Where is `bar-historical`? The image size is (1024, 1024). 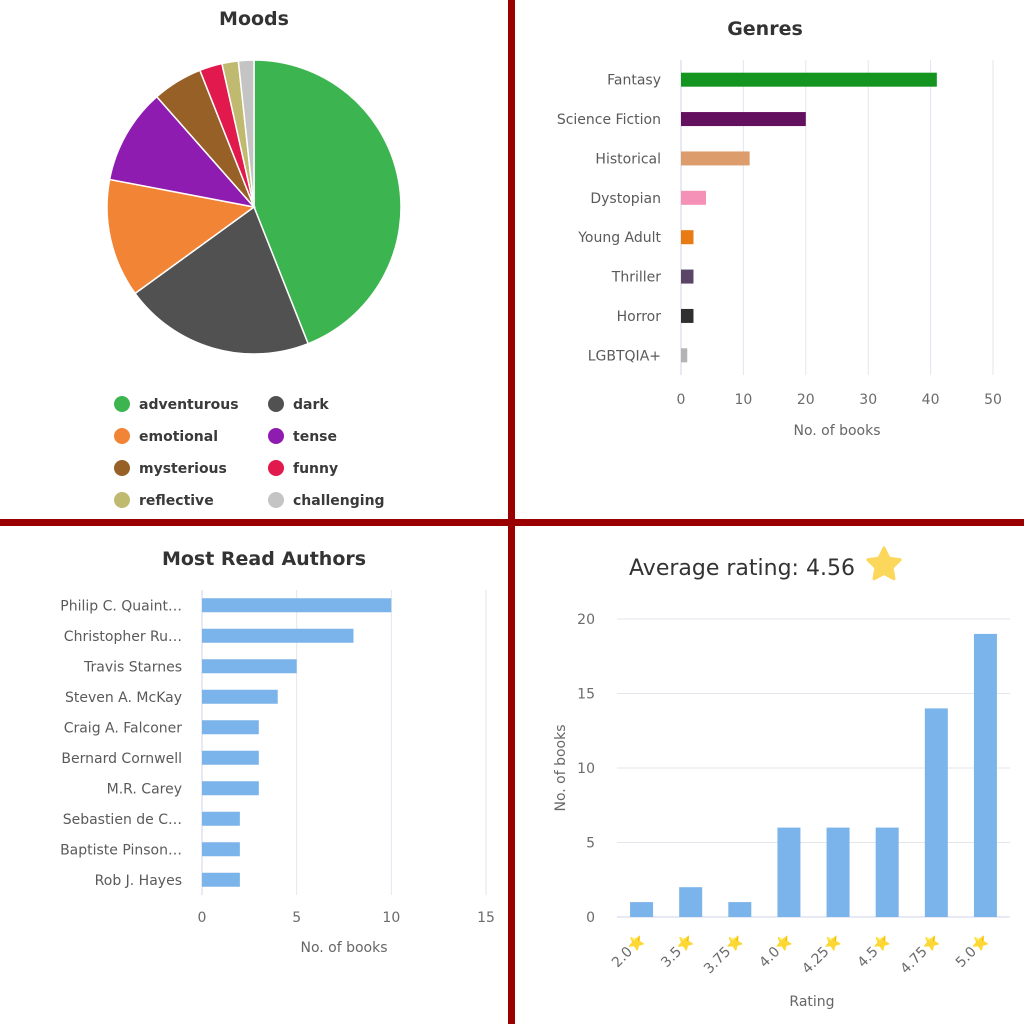
bar-historical is located at coordinates (715, 158).